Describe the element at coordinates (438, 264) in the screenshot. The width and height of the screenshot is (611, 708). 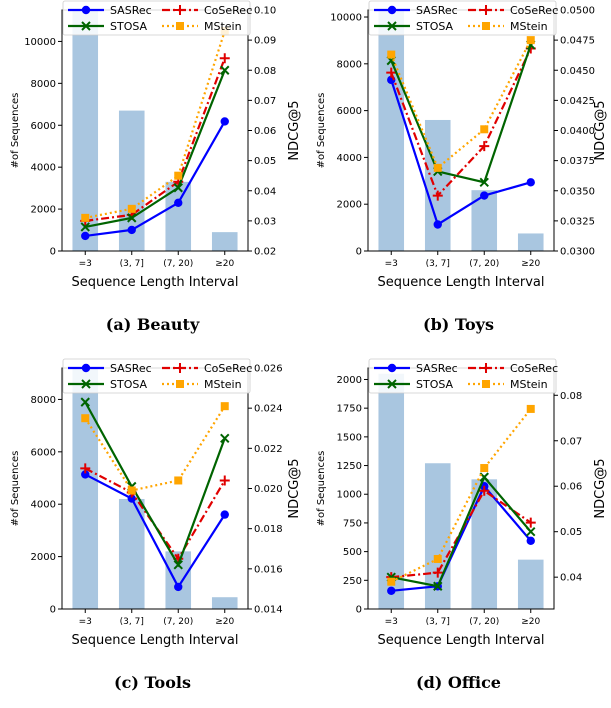
I see `x-tick-label: (3, 7]` at that location.